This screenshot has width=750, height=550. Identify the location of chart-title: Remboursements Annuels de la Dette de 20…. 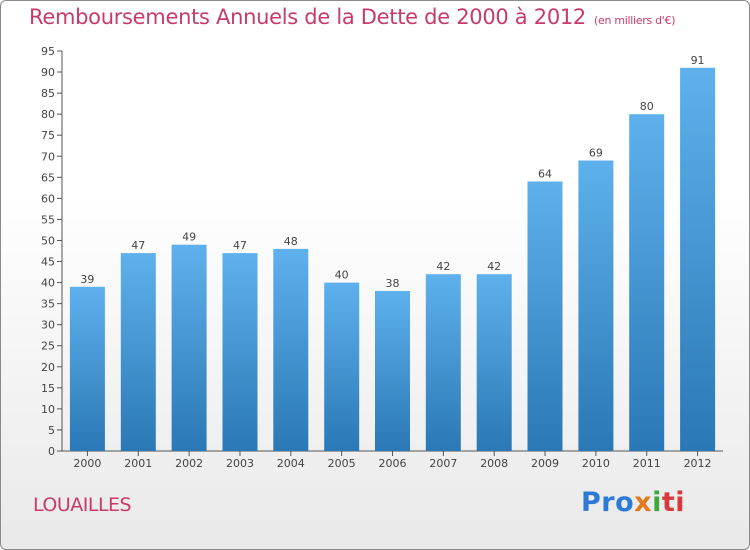
(352, 17).